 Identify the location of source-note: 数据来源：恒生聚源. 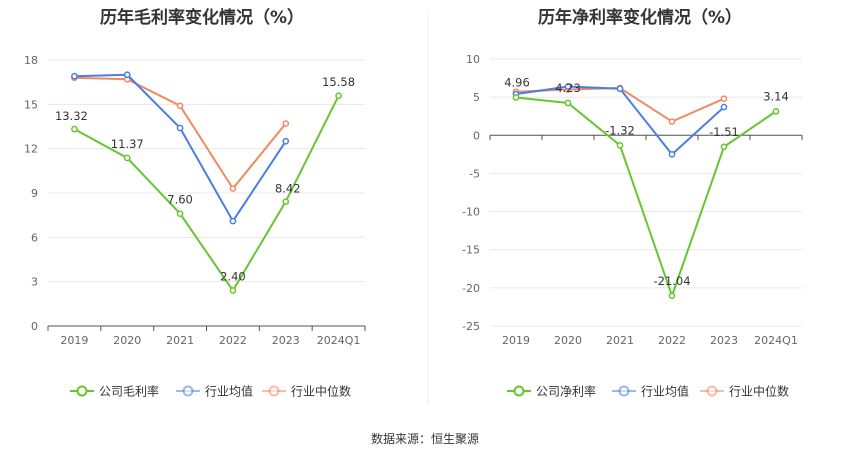
(425, 438).